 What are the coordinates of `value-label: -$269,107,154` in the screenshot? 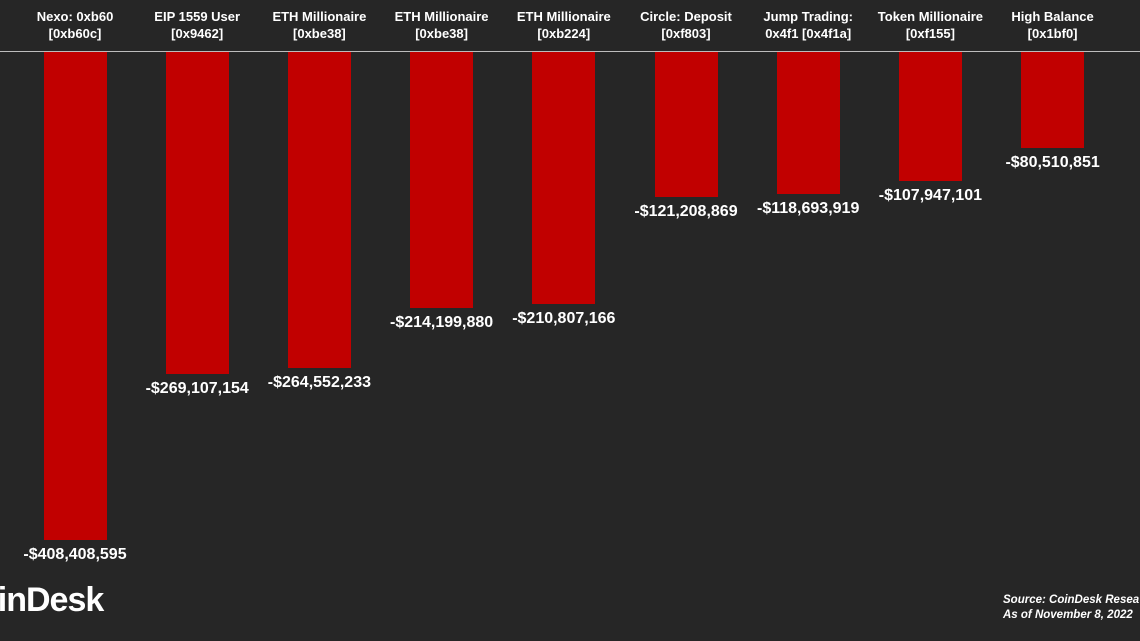 It's located at (197, 388).